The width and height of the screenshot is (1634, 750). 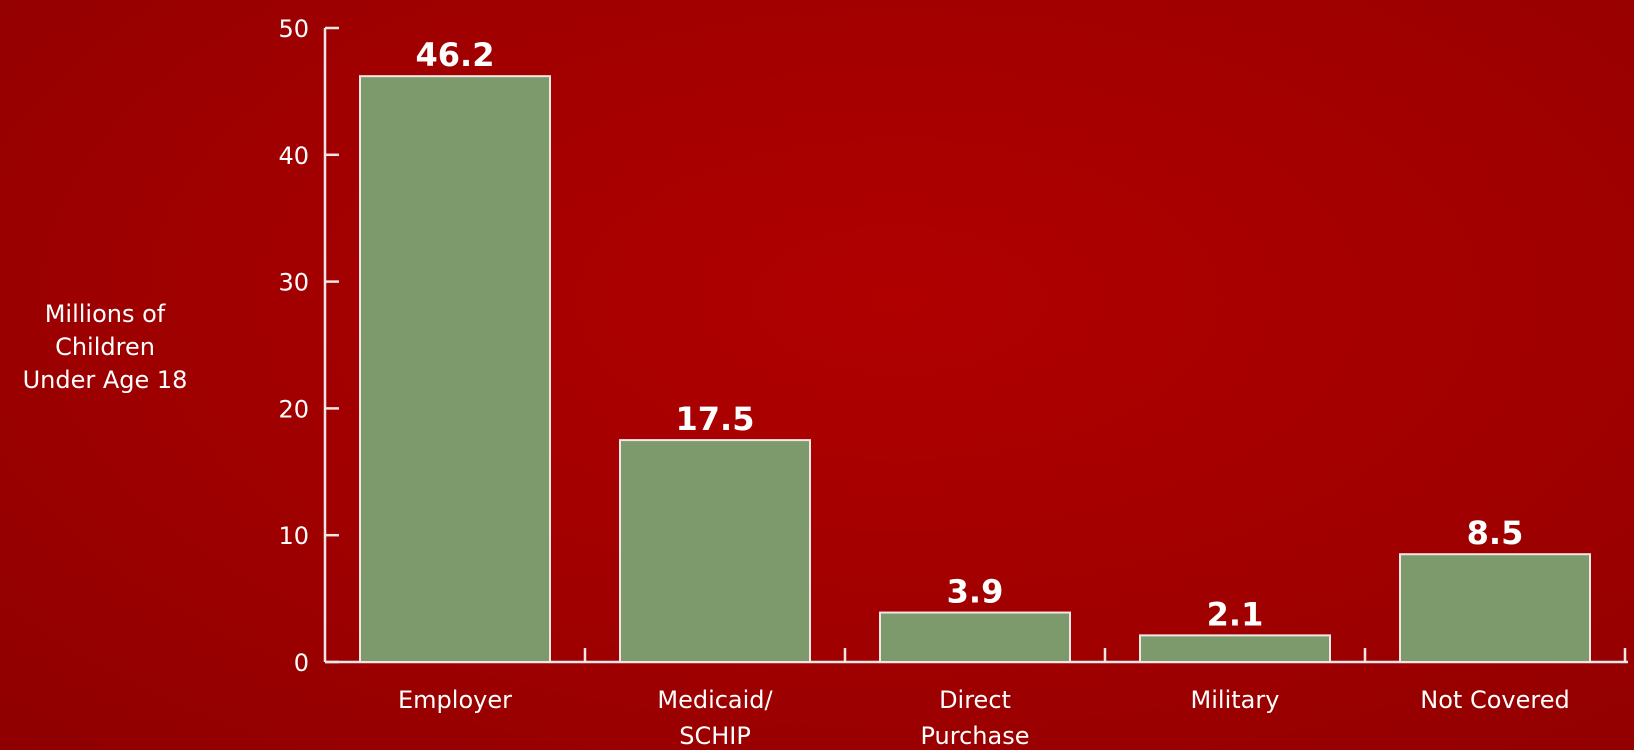 What do you see at coordinates (1495, 533) in the screenshot?
I see `value-label-4: 8.5` at bounding box center [1495, 533].